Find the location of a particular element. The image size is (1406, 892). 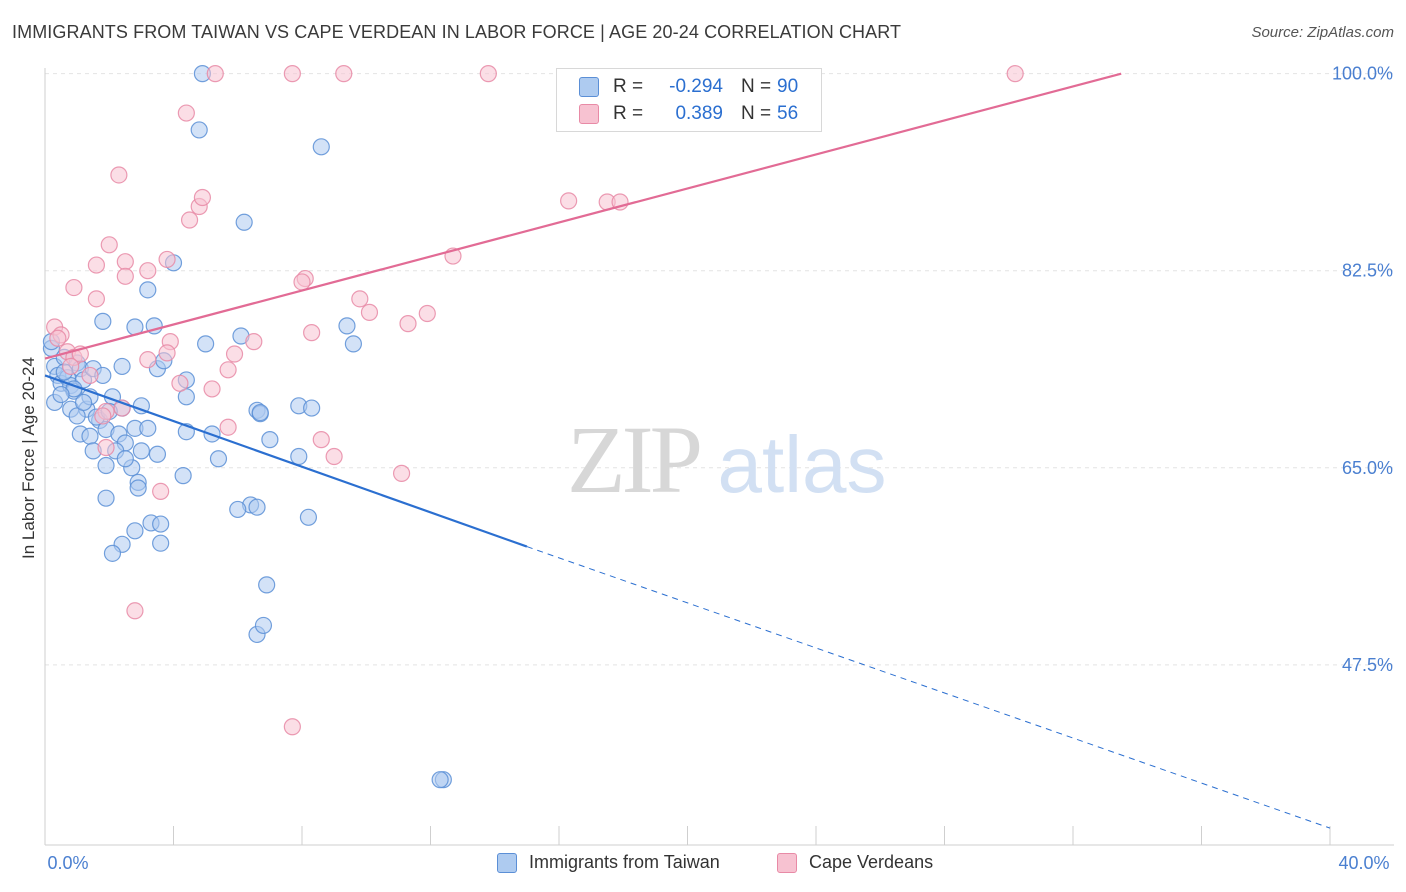

watermark-zip: ZIP is located at coordinates (633, 459).